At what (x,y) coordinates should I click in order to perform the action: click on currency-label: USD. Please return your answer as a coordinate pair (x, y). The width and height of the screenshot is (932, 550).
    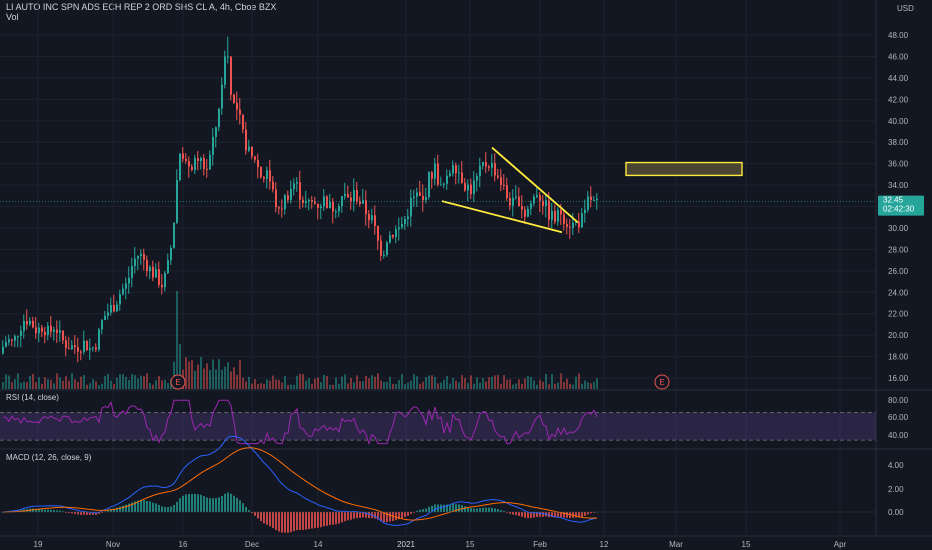
    Looking at the image, I should click on (905, 8).